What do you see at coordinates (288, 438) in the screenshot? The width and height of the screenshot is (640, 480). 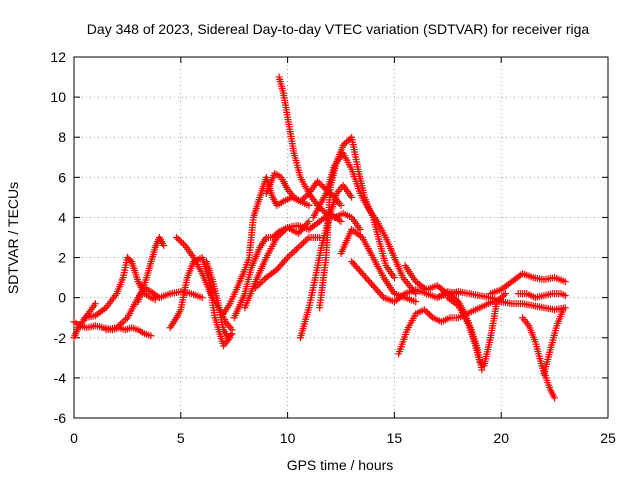 I see `x-tick-label: 10` at bounding box center [288, 438].